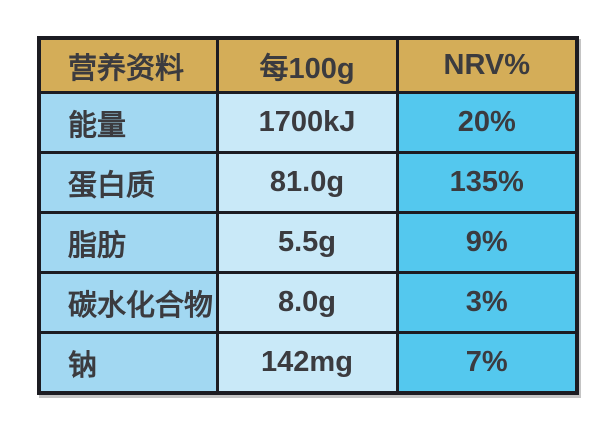 This screenshot has height=438, width=612. I want to click on nutrient-name-cell: 脂肪, so click(128, 242).